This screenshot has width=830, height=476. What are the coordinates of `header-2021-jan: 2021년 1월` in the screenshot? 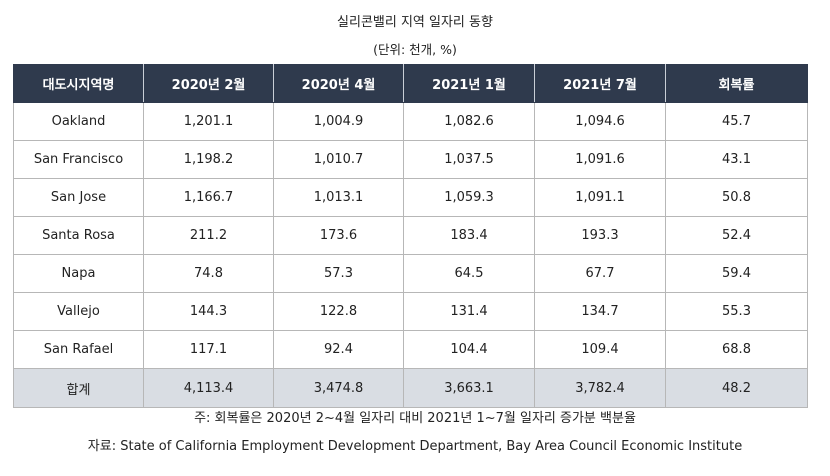 It's located at (469, 83).